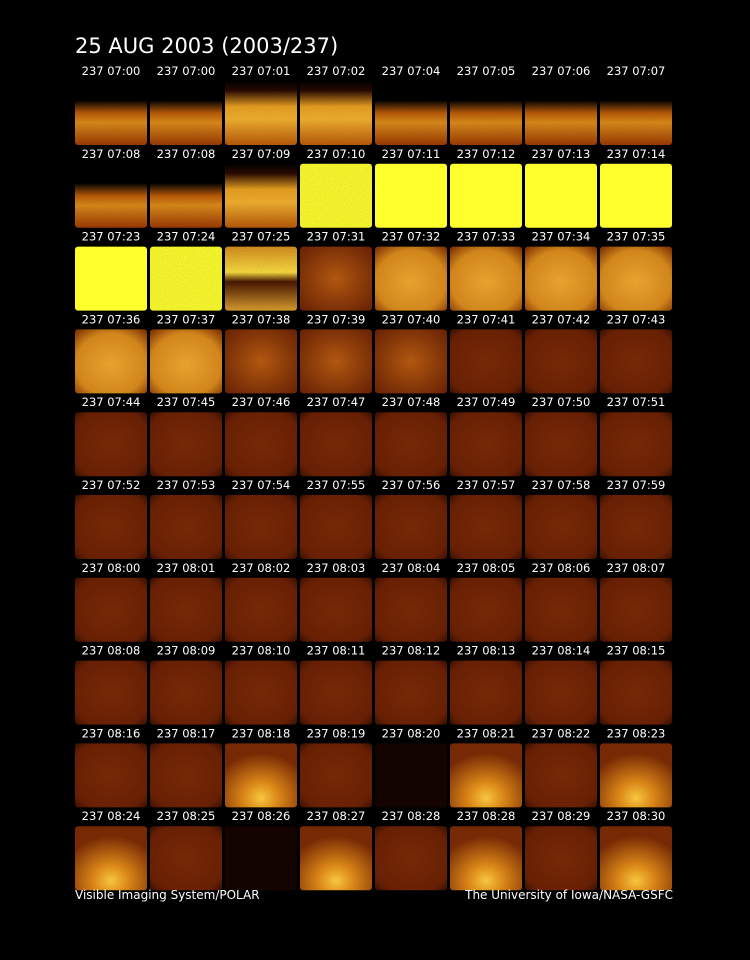  I want to click on timestamp: 237 08:29, so click(561, 816).